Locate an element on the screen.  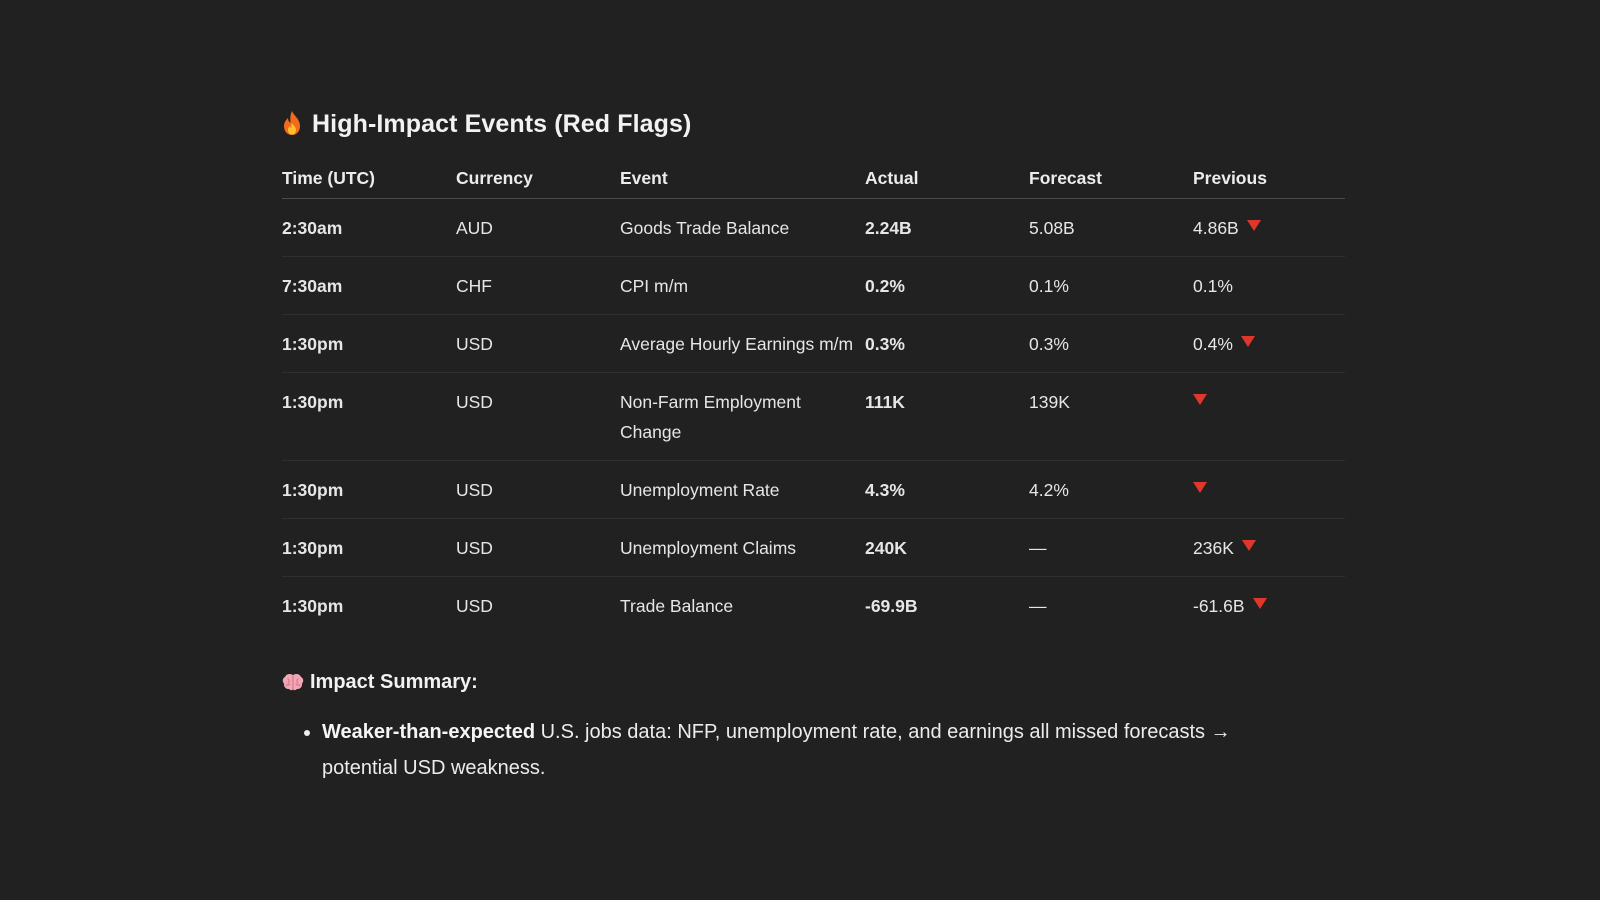
actual-cell: 4.3% is located at coordinates (947, 489).